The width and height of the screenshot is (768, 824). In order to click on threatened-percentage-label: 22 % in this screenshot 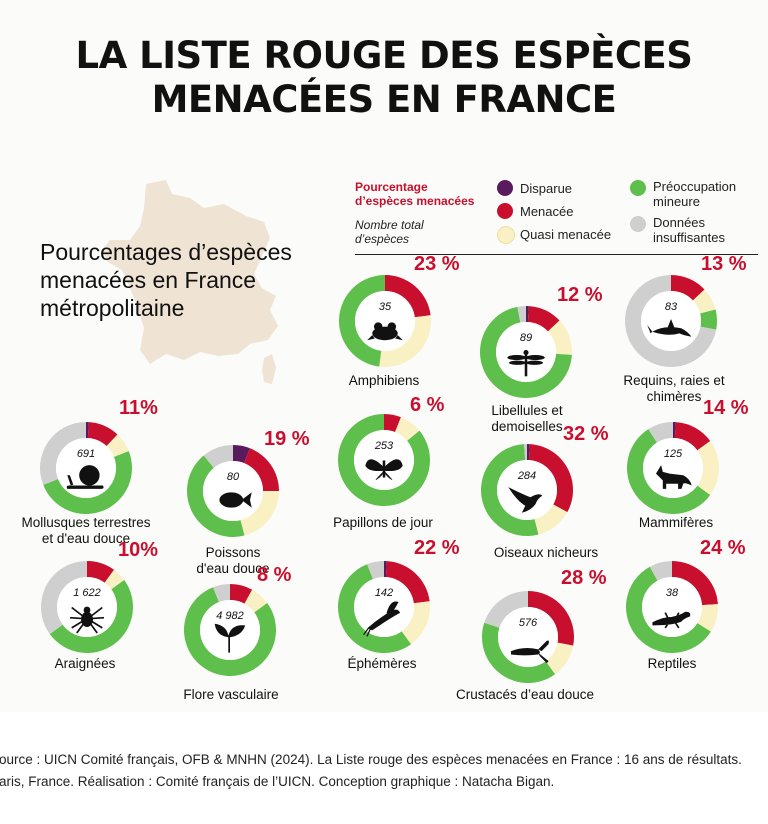, I will do `click(437, 548)`.